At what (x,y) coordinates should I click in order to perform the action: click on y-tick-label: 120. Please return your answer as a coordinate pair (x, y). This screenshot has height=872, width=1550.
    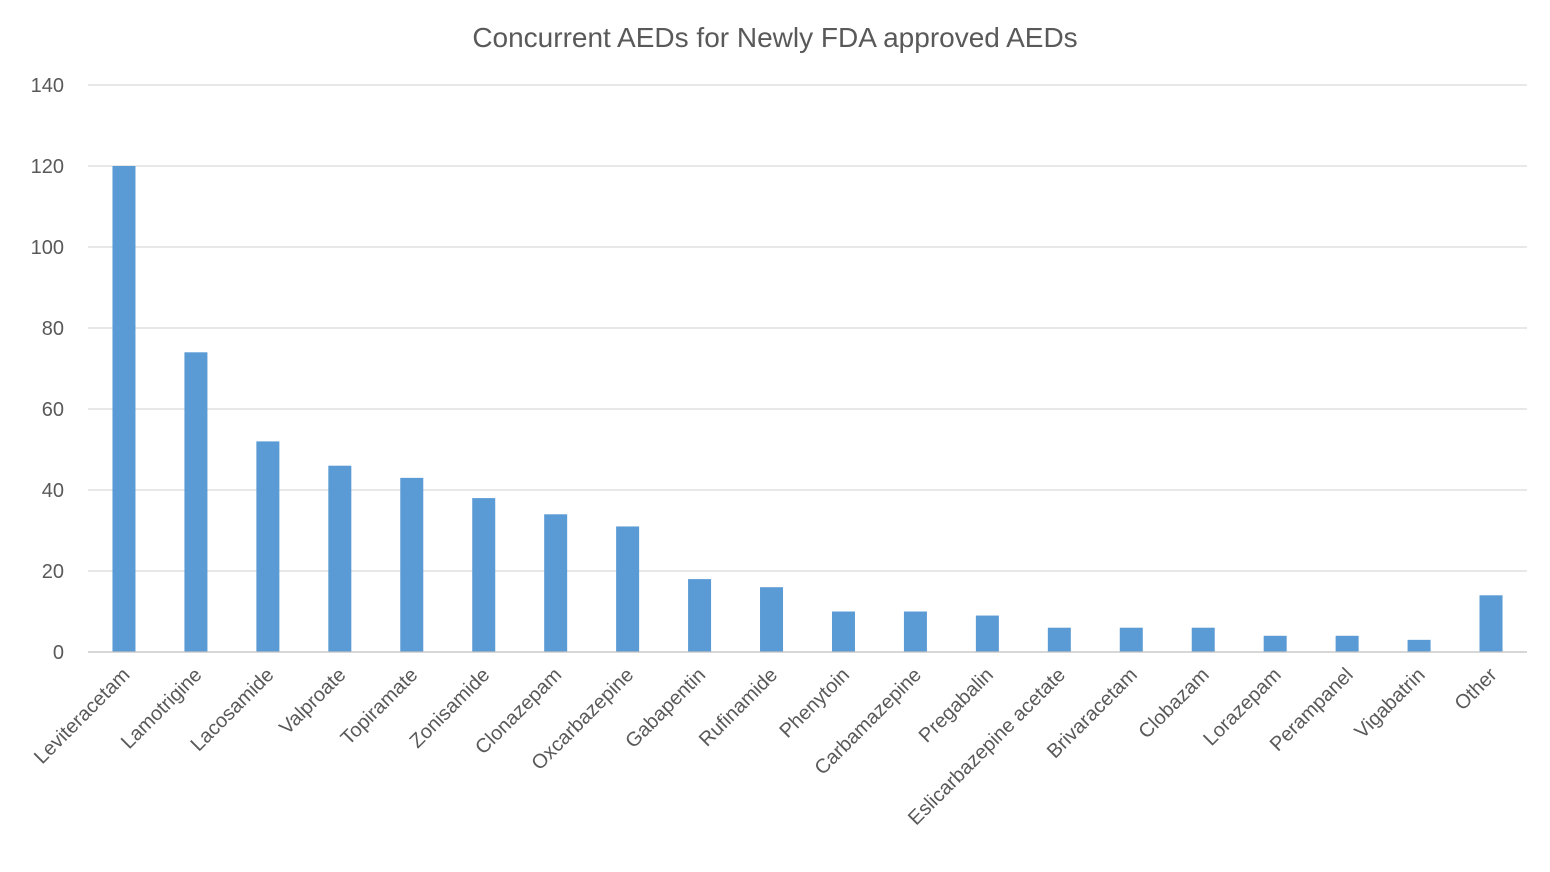
    Looking at the image, I should click on (47, 167).